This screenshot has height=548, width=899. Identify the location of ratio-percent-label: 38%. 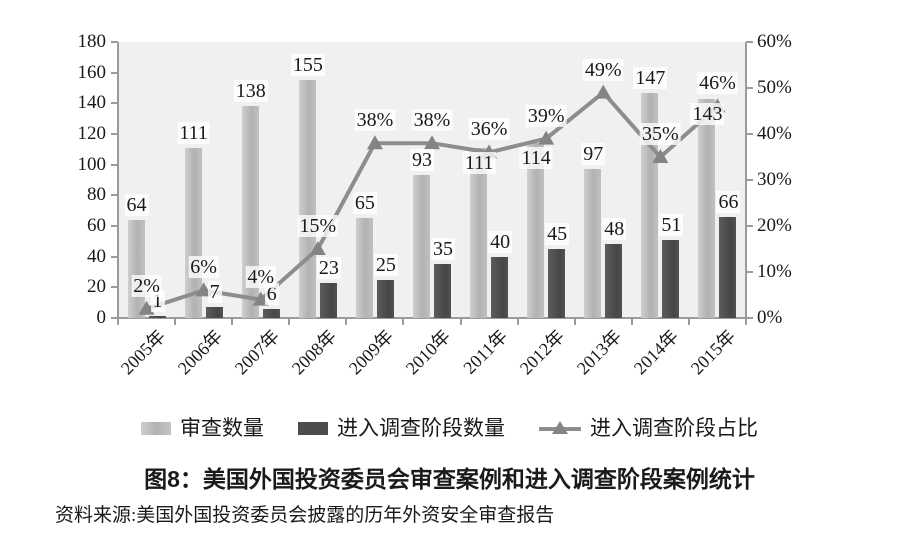
(432, 120).